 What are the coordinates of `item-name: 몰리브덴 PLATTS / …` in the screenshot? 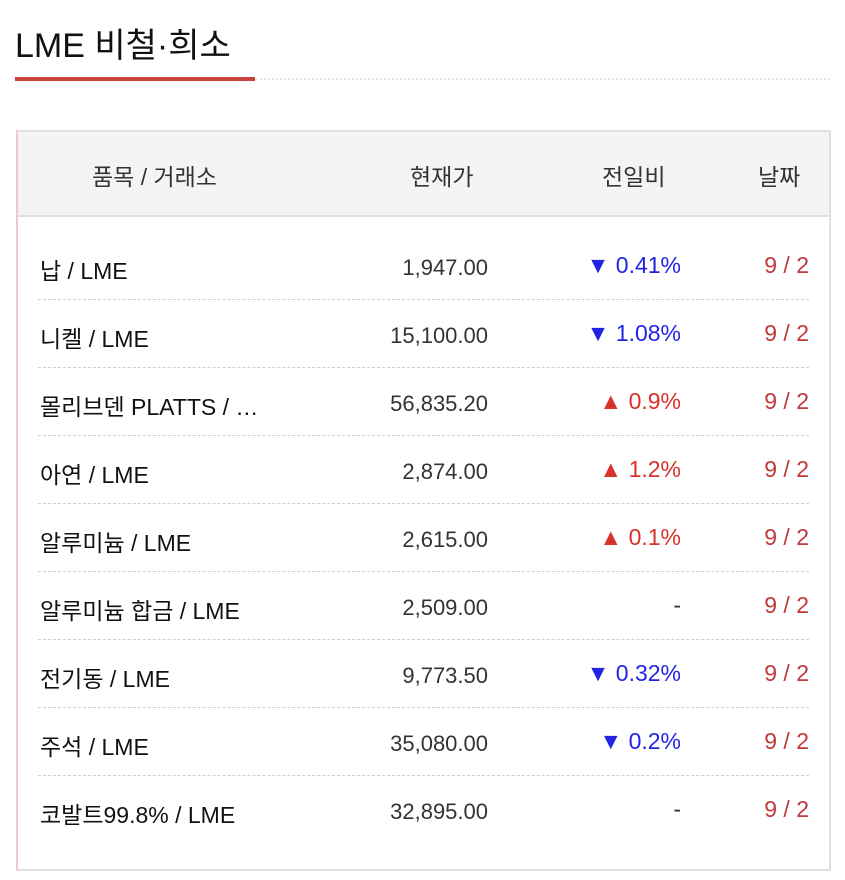 It's located at (149, 407).